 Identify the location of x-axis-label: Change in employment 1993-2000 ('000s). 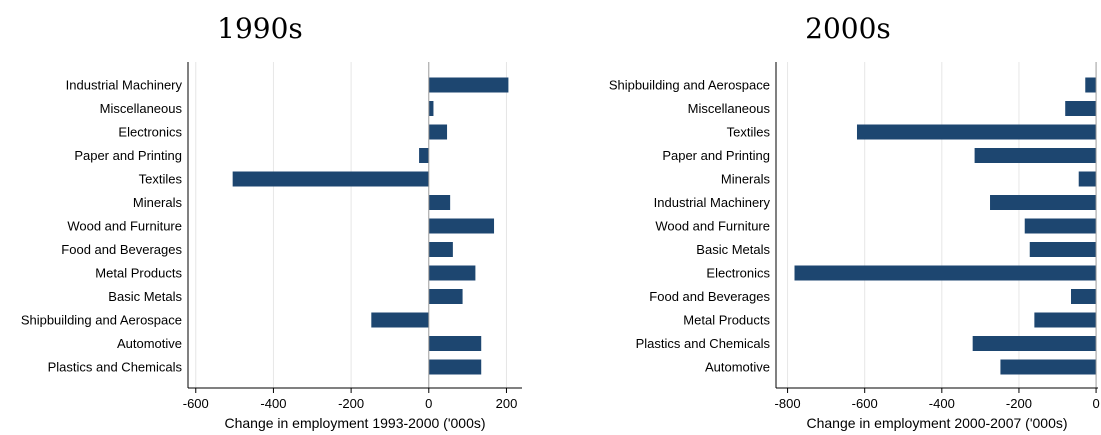
(354, 423).